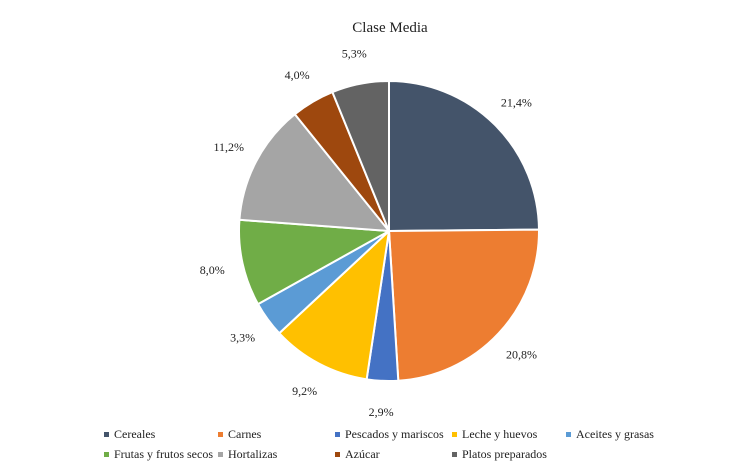 Image resolution: width=753 pixels, height=476 pixels. What do you see at coordinates (242, 338) in the screenshot?
I see `data-label-4: 3,3%` at bounding box center [242, 338].